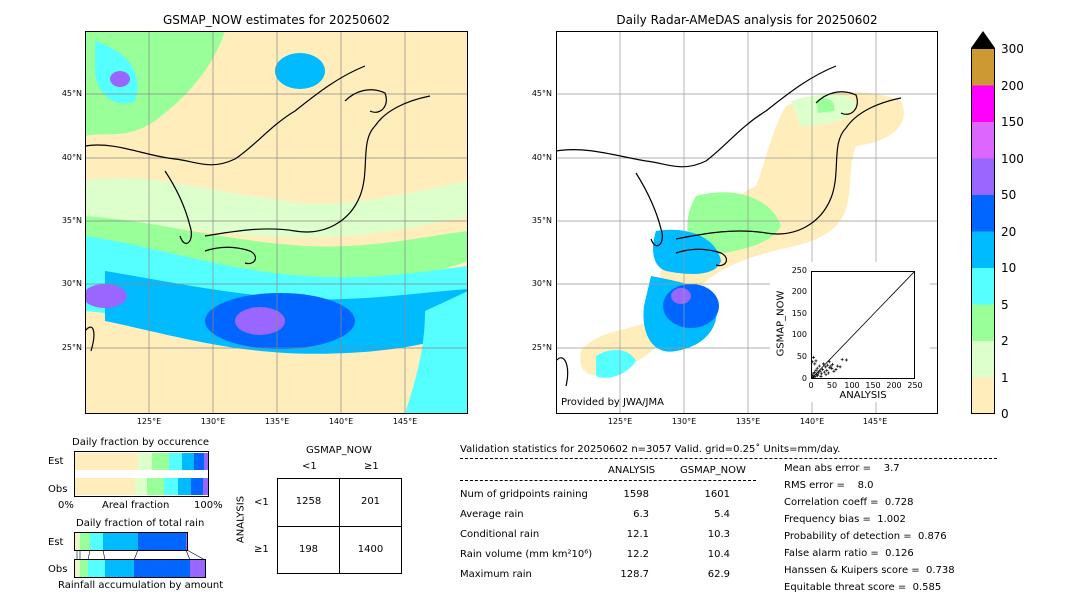 This screenshot has height=612, width=1080. Describe the element at coordinates (832, 385) in the screenshot. I see `scatter-xtick: 50` at that location.